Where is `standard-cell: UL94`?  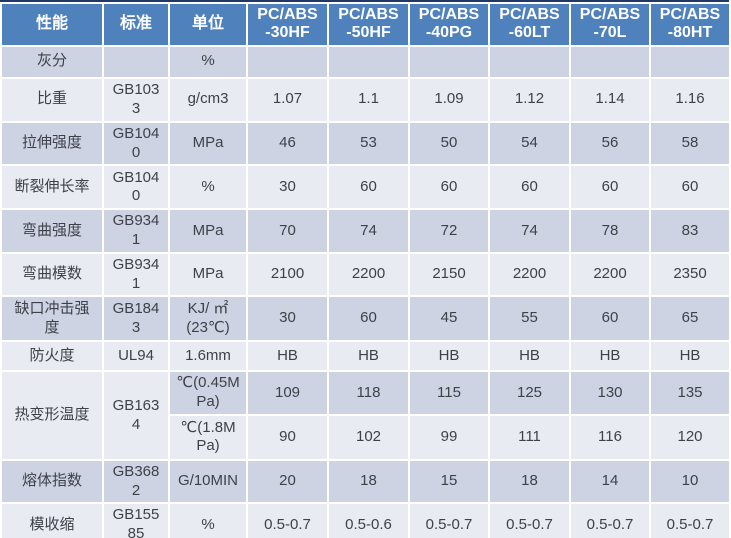 standard-cell: UL94 is located at coordinates (136, 356).